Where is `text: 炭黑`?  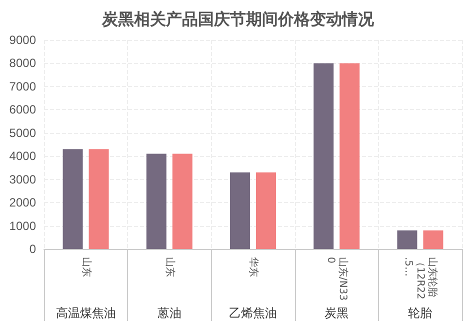
text: 炭黑 is located at coordinates (336, 313).